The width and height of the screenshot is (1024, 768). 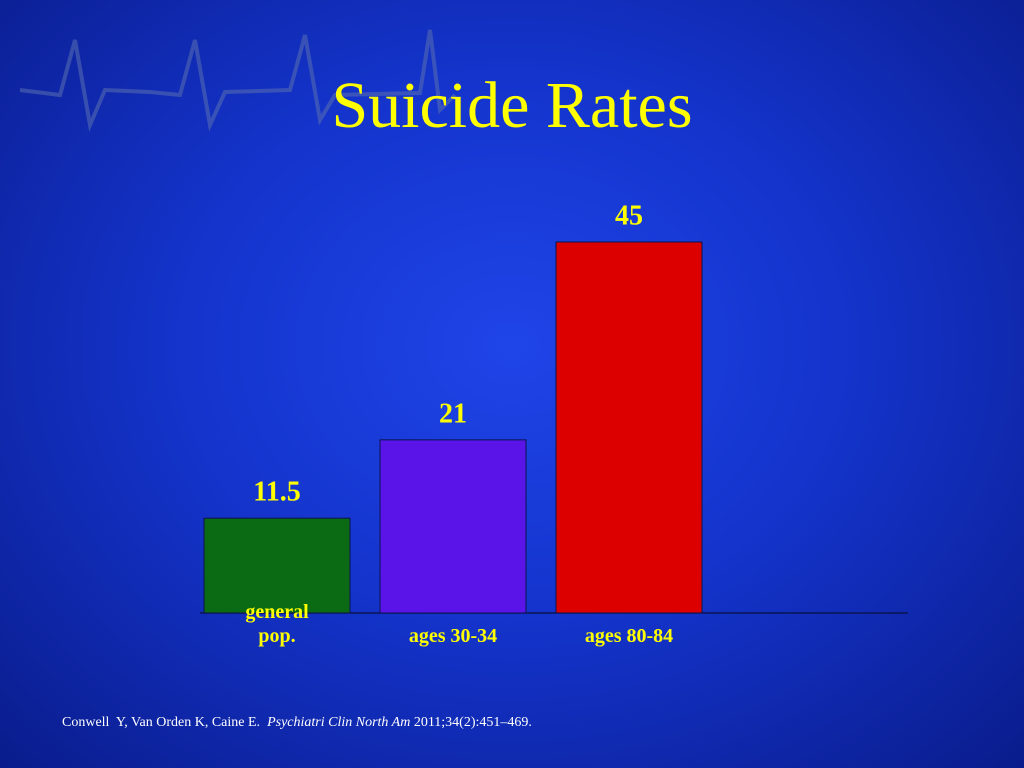 I want to click on chart-title: Suicide Rates, so click(x=511, y=105).